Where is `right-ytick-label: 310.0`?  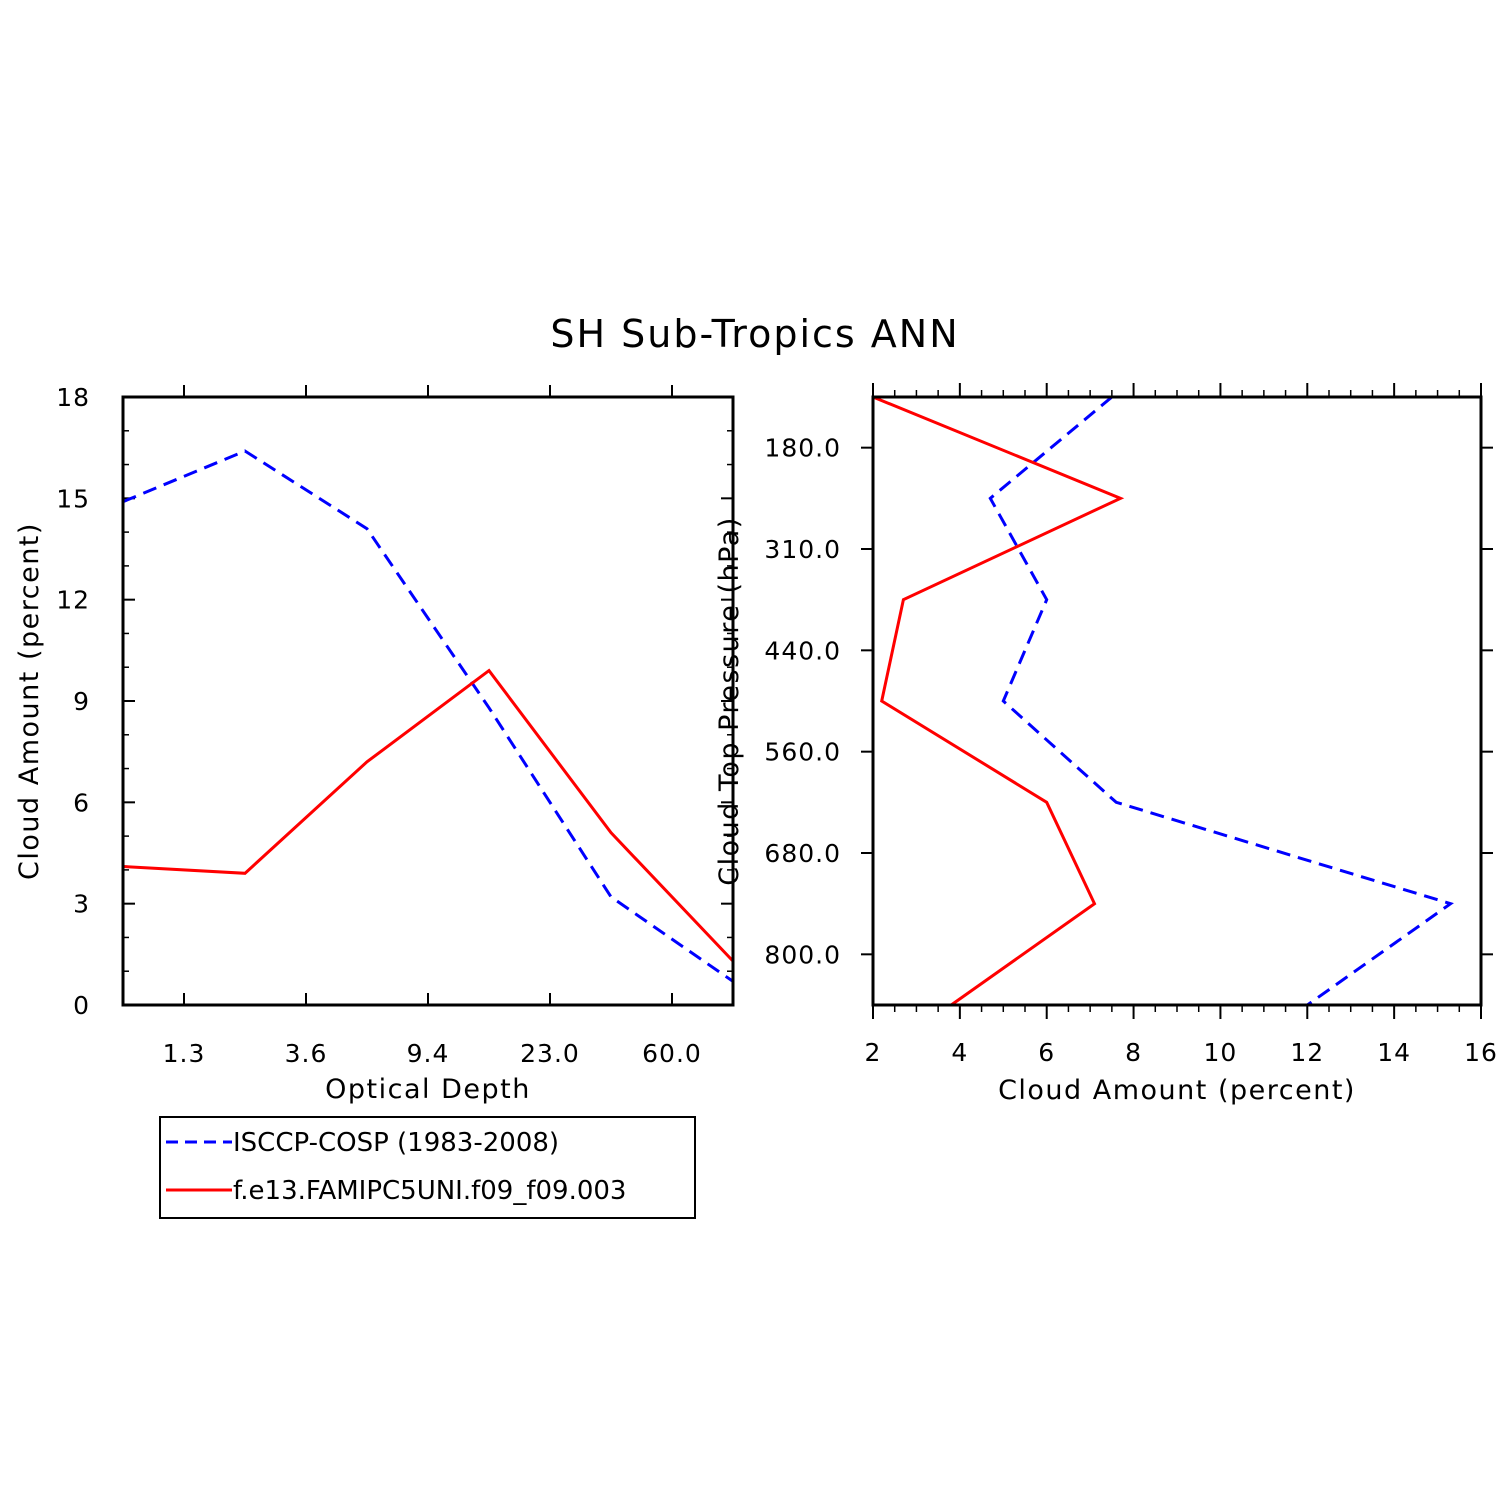 right-ytick-label: 310.0 is located at coordinates (802, 549).